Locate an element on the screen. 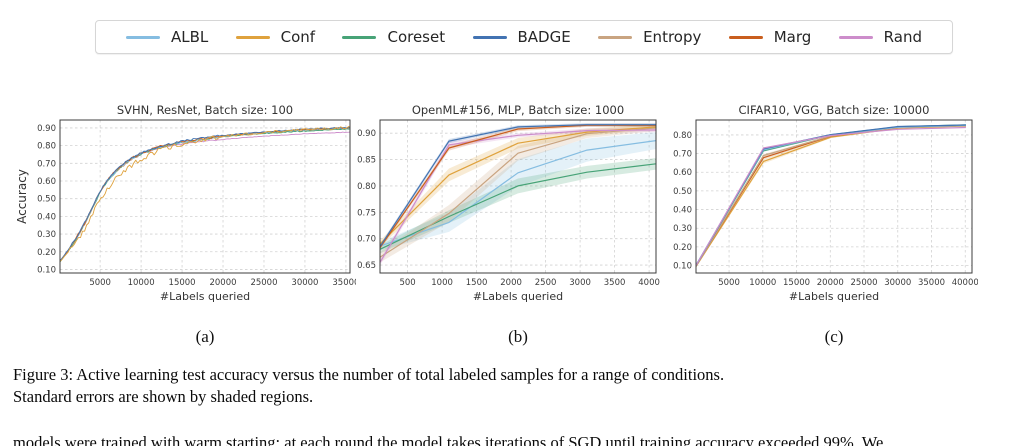 This screenshot has height=446, width=1024. legend-label: BADGE is located at coordinates (544, 37).